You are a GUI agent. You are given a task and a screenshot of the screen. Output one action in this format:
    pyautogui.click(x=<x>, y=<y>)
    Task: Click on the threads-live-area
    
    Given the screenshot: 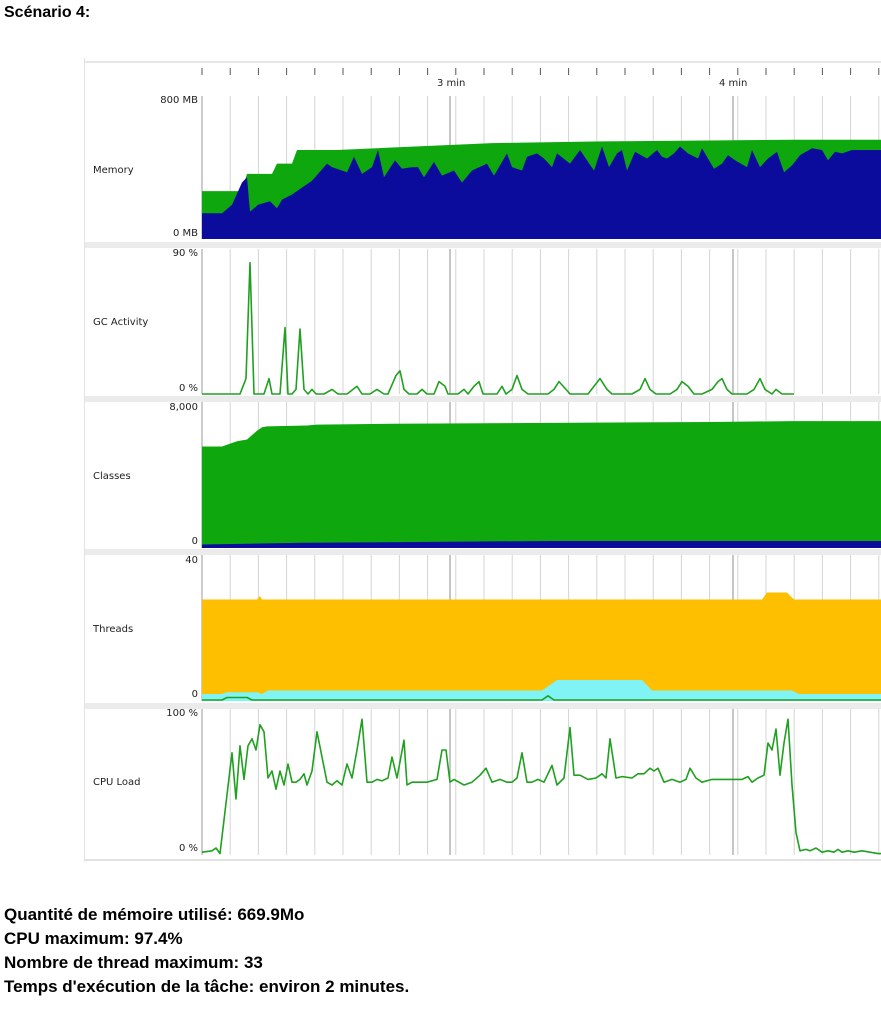 What is the action you would take?
    pyautogui.click(x=541, y=646)
    